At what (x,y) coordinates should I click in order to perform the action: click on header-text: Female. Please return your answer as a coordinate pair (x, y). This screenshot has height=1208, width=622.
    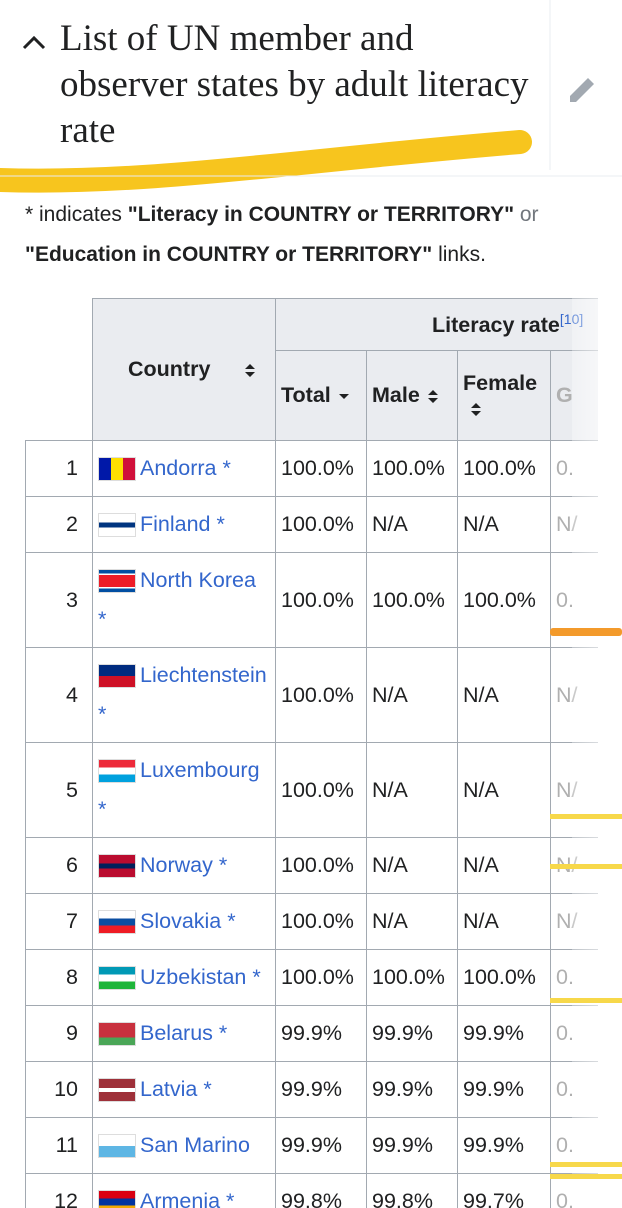
    Looking at the image, I should click on (500, 383).